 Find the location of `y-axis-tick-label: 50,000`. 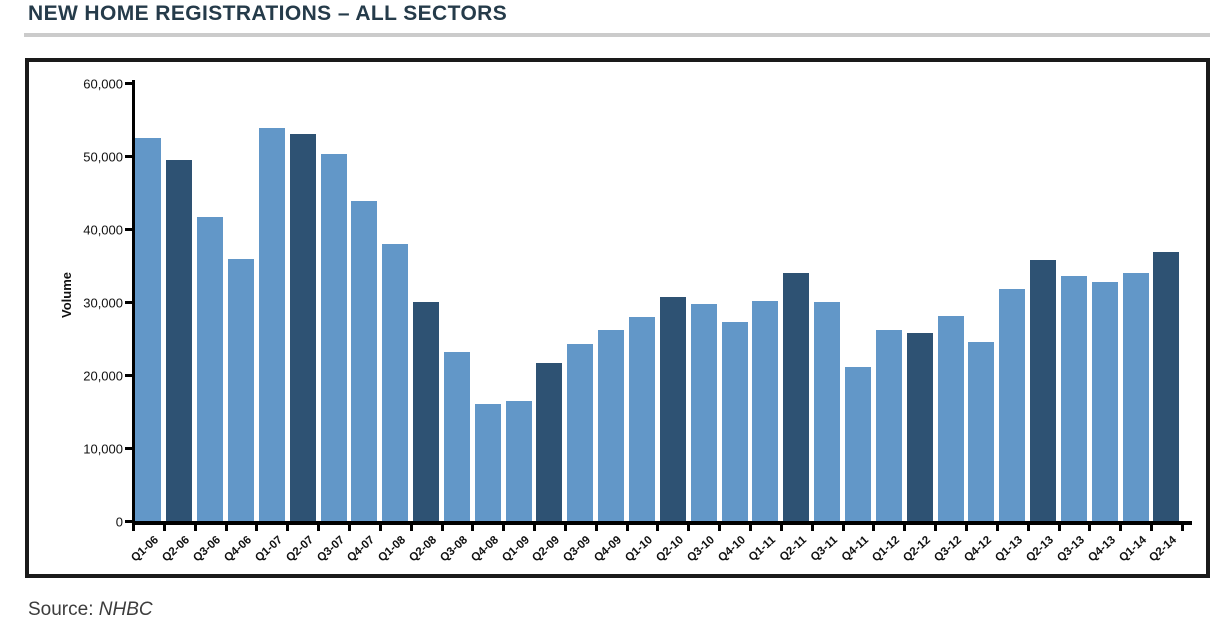

y-axis-tick-label: 50,000 is located at coordinates (103, 157).